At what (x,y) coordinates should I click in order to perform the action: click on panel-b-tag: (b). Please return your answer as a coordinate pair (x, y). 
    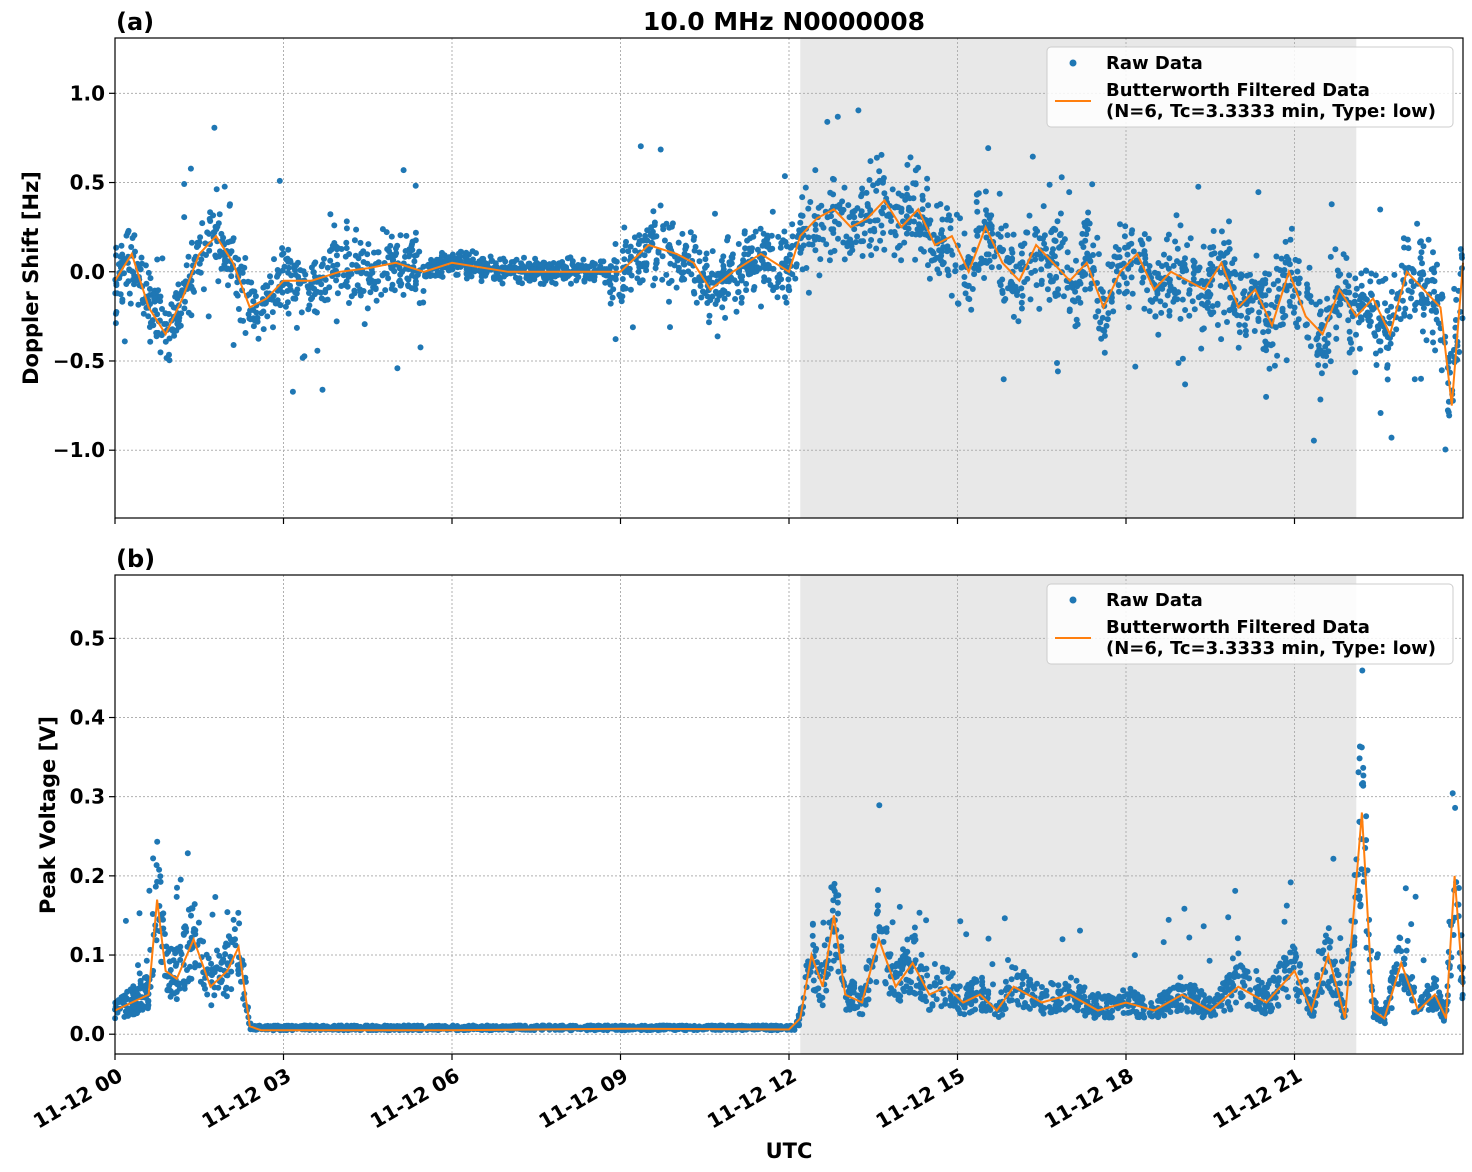
    Looking at the image, I should click on (135, 559).